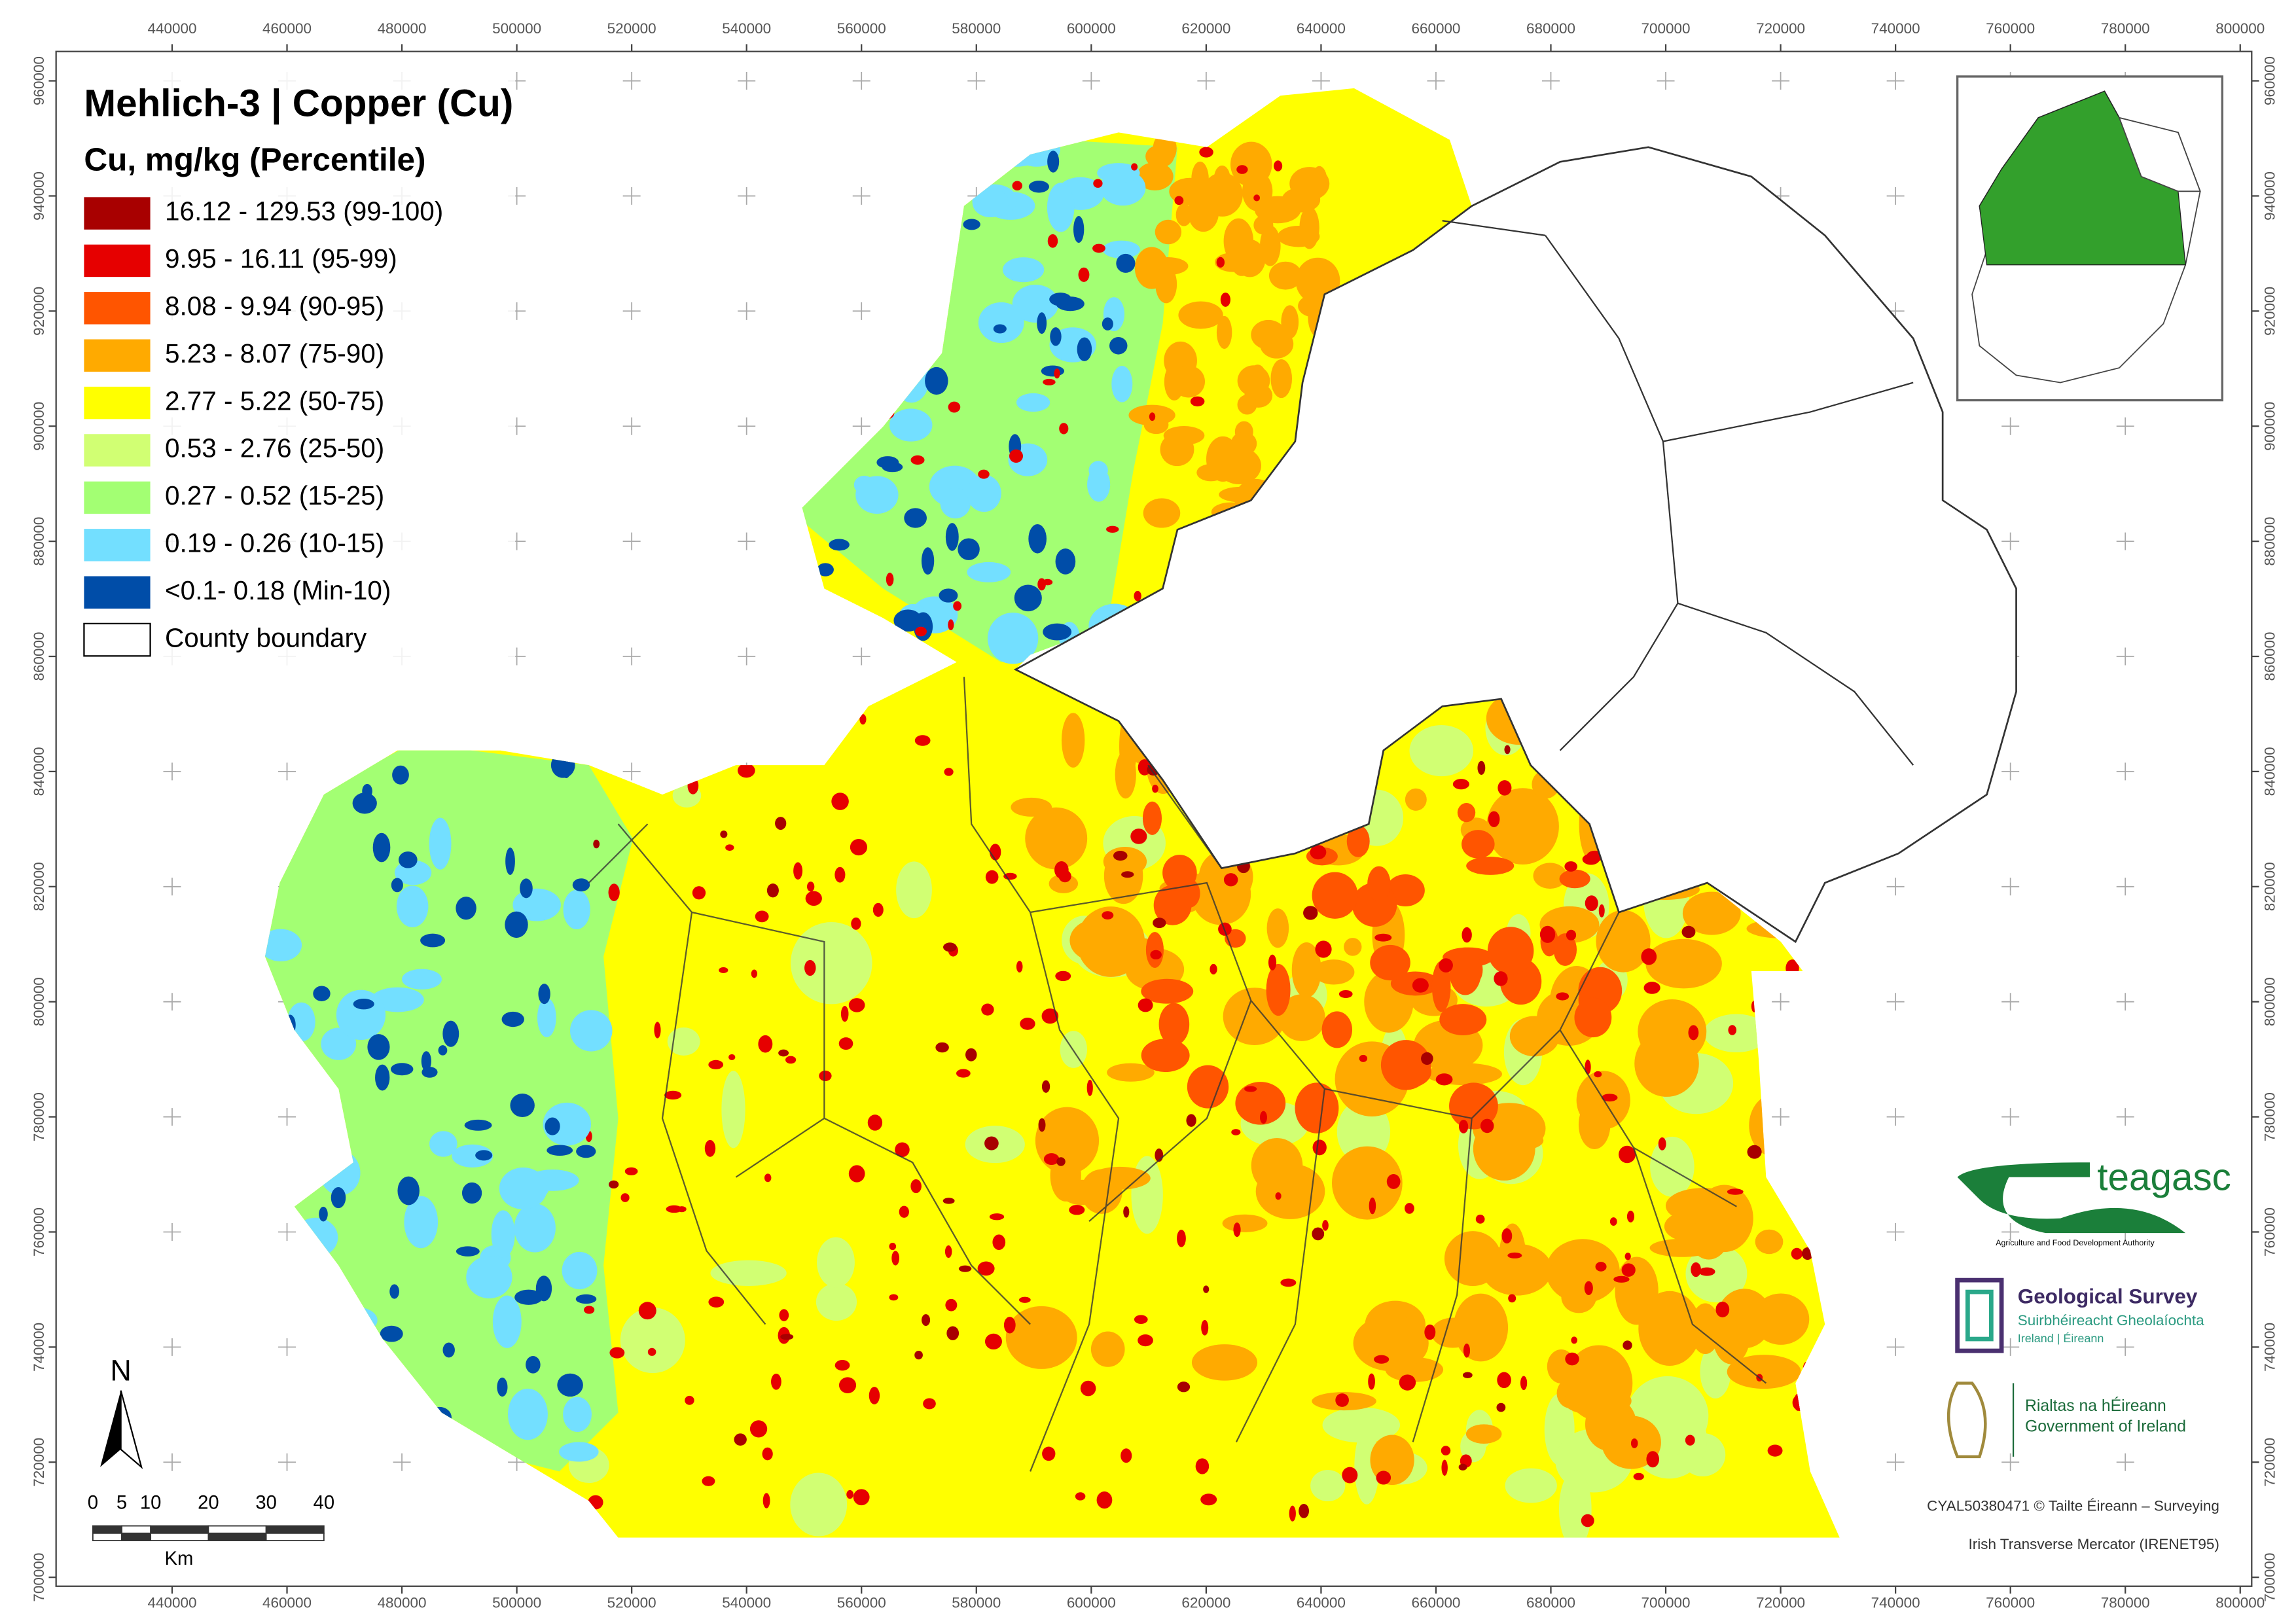 This screenshot has height=1623, width=2296. I want to click on inset-map, so click(2090, 238).